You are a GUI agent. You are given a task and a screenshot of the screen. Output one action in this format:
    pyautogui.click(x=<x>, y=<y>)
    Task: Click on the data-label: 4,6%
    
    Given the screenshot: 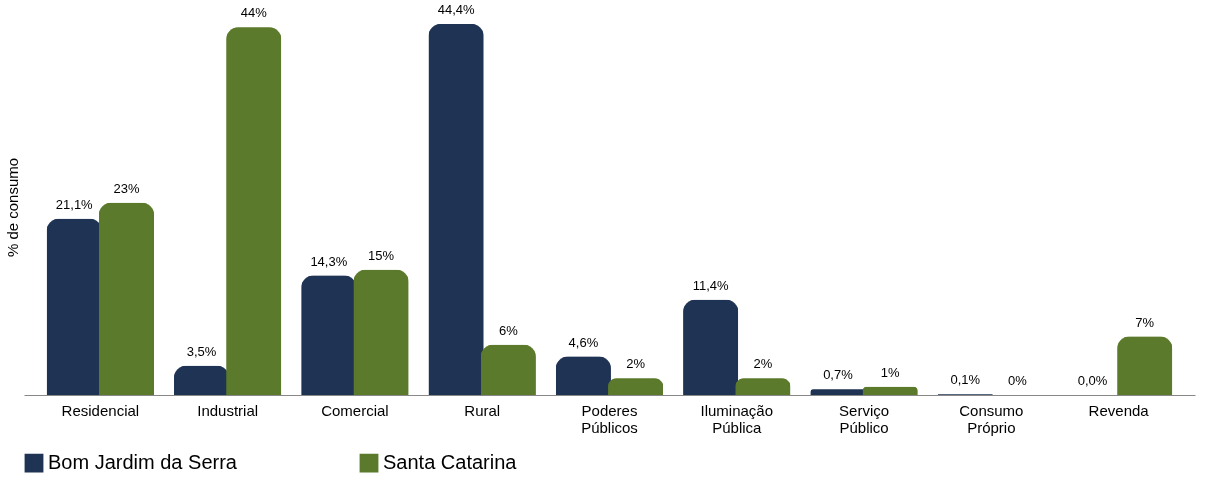 What is the action you would take?
    pyautogui.click(x=583, y=342)
    